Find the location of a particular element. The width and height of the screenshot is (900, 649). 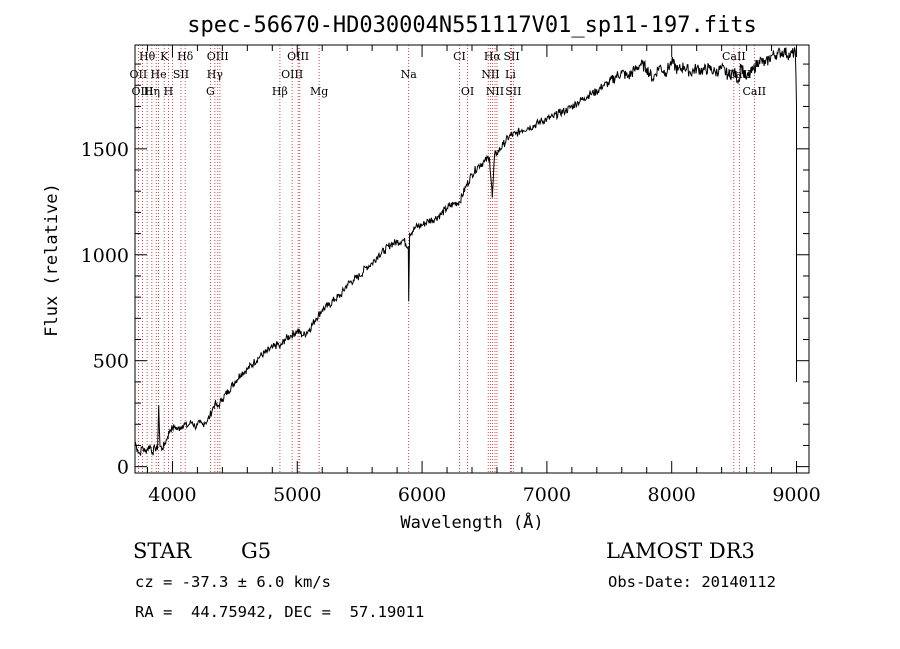

object-class: STAR is located at coordinates (162, 551).